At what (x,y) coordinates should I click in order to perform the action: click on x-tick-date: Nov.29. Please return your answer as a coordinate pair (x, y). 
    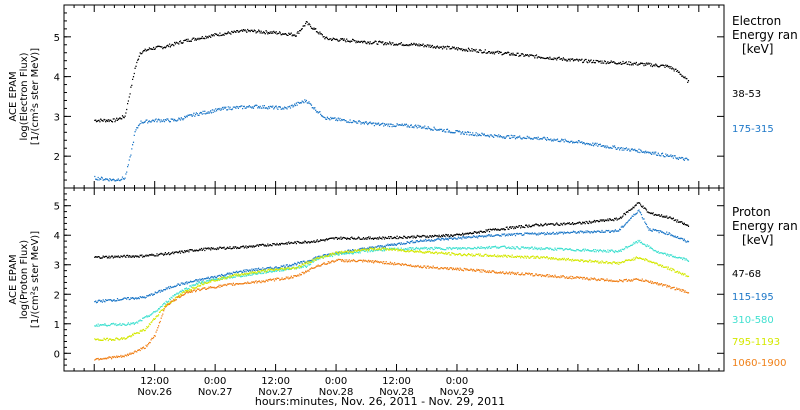
    Looking at the image, I should click on (457, 392).